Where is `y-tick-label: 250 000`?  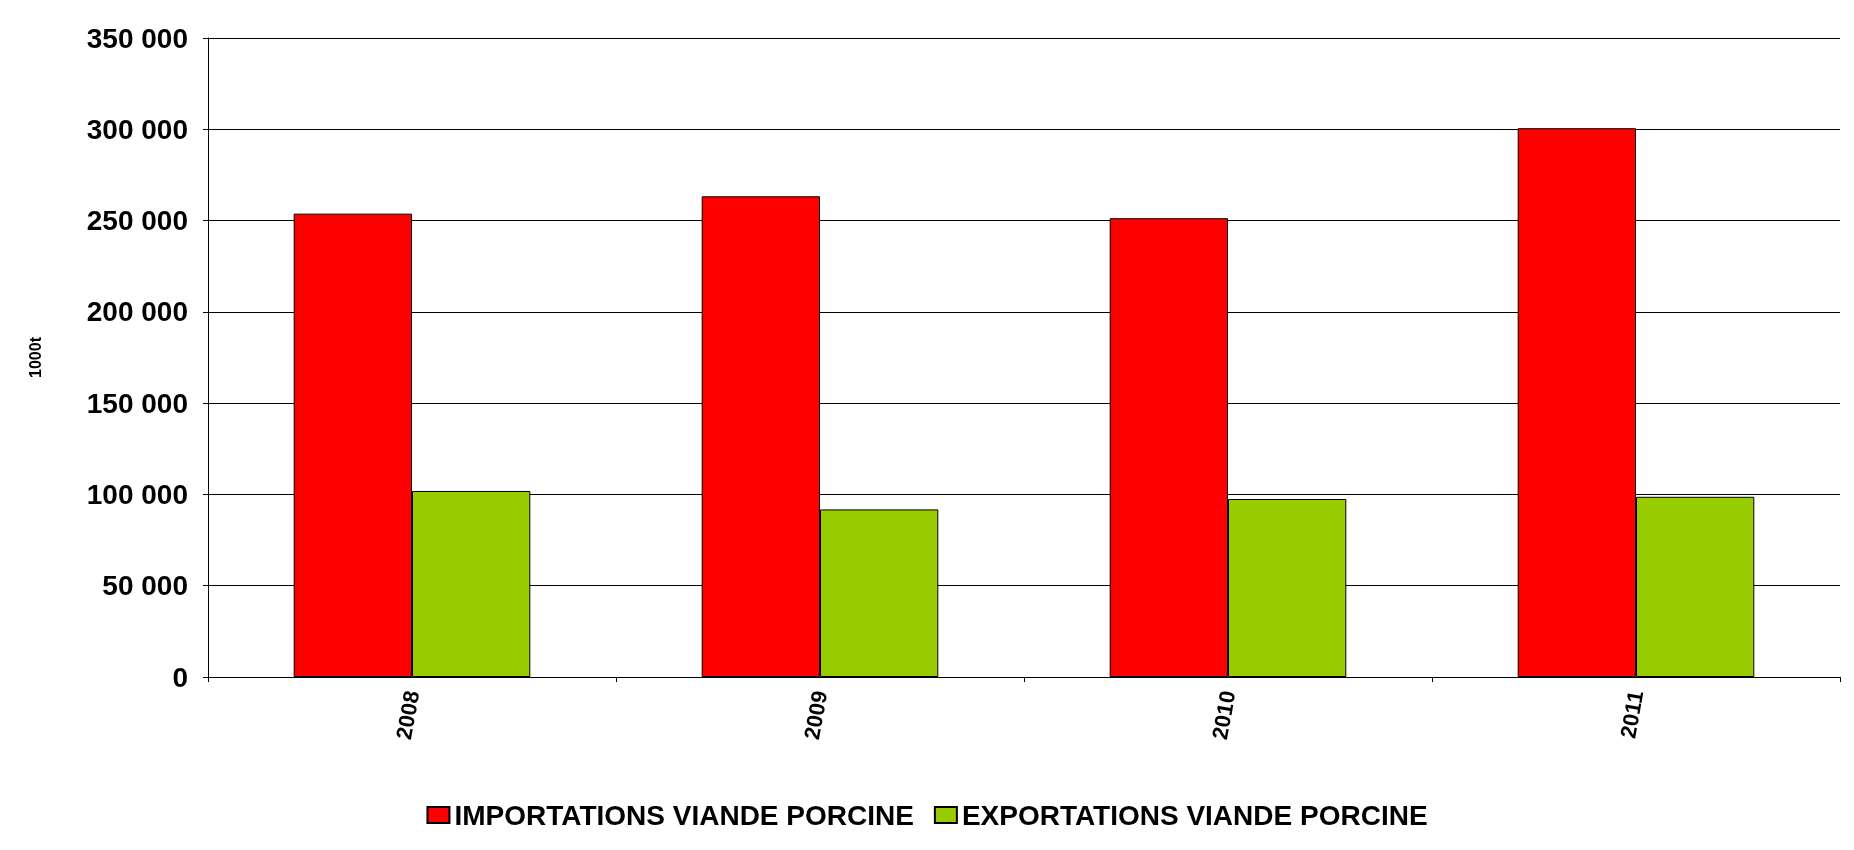
y-tick-label: 250 000 is located at coordinates (137, 221).